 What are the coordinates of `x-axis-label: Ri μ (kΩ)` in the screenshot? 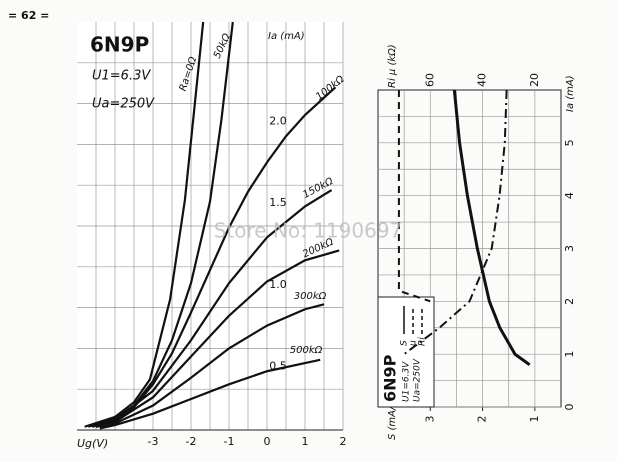 It's located at (392, 66).